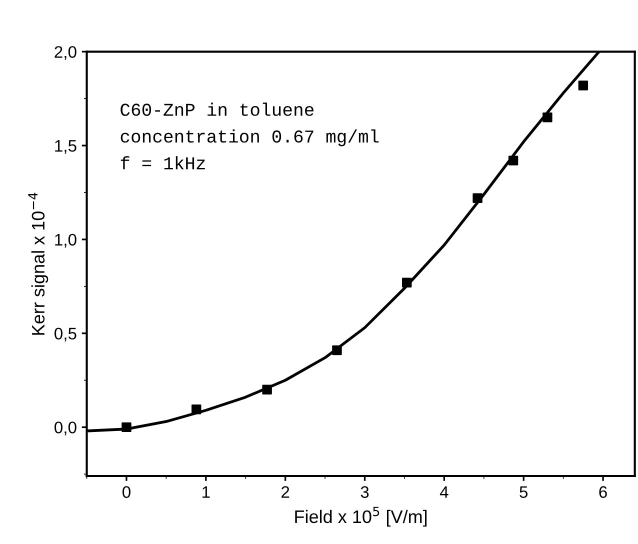 The width and height of the screenshot is (638, 544). I want to click on x-tick-label: 5, so click(524, 492).